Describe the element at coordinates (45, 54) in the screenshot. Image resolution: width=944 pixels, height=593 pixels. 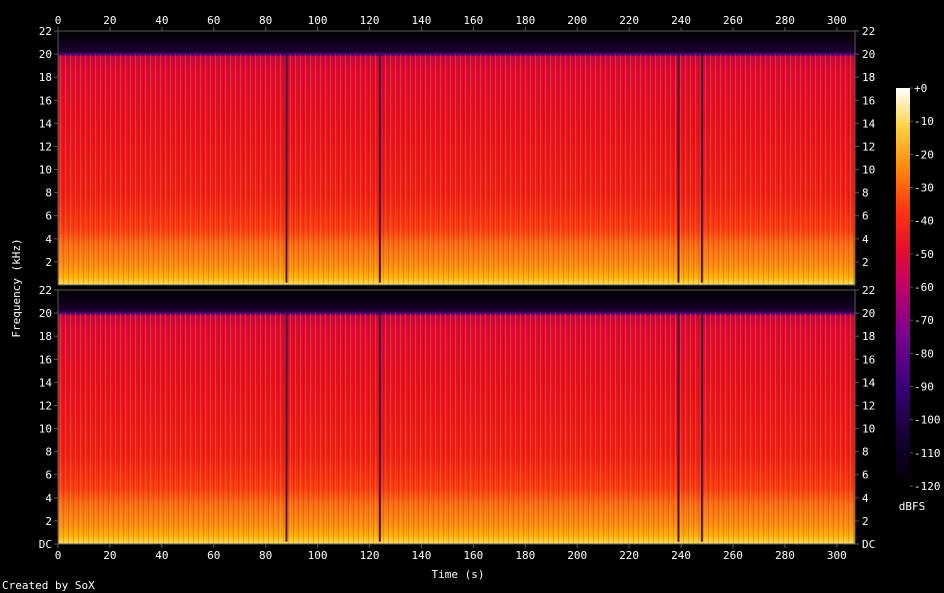
I see `y-tick-label-left: 20` at that location.